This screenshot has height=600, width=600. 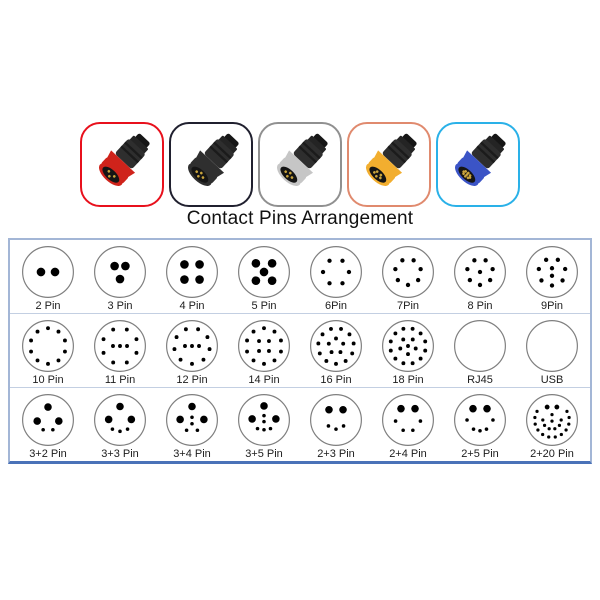 I want to click on pin-cell-2-20-pin: 2+20 Pin, so click(x=552, y=426).